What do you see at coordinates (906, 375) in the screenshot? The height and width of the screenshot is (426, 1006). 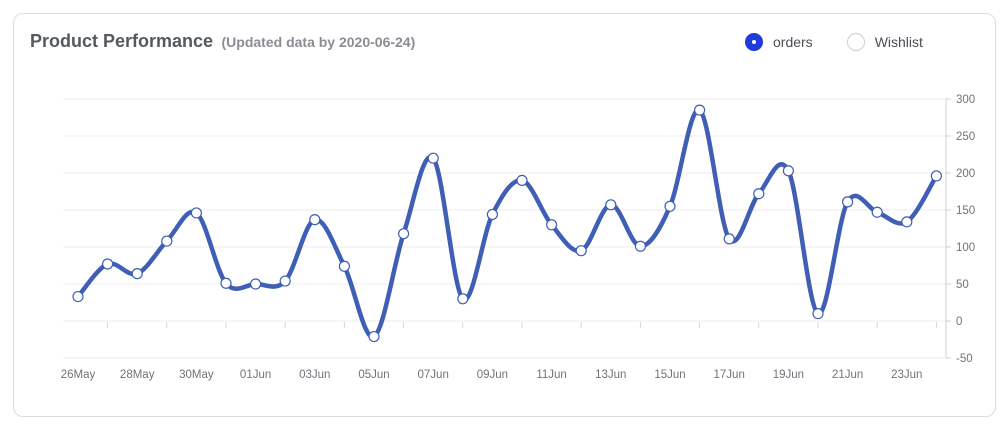 I see `x-tick-label: 23Jun` at bounding box center [906, 375].